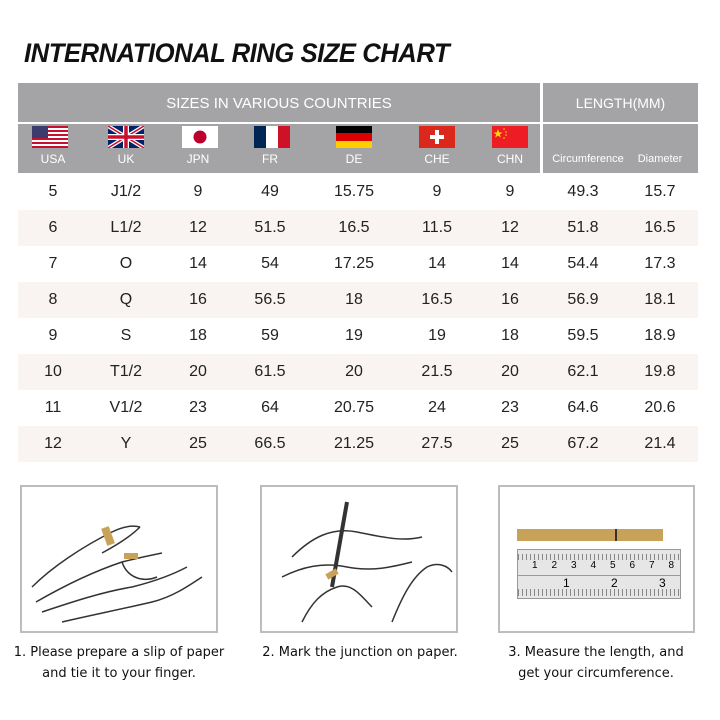 The height and width of the screenshot is (720, 720). I want to click on ruler-tick-label: 8, so click(671, 565).